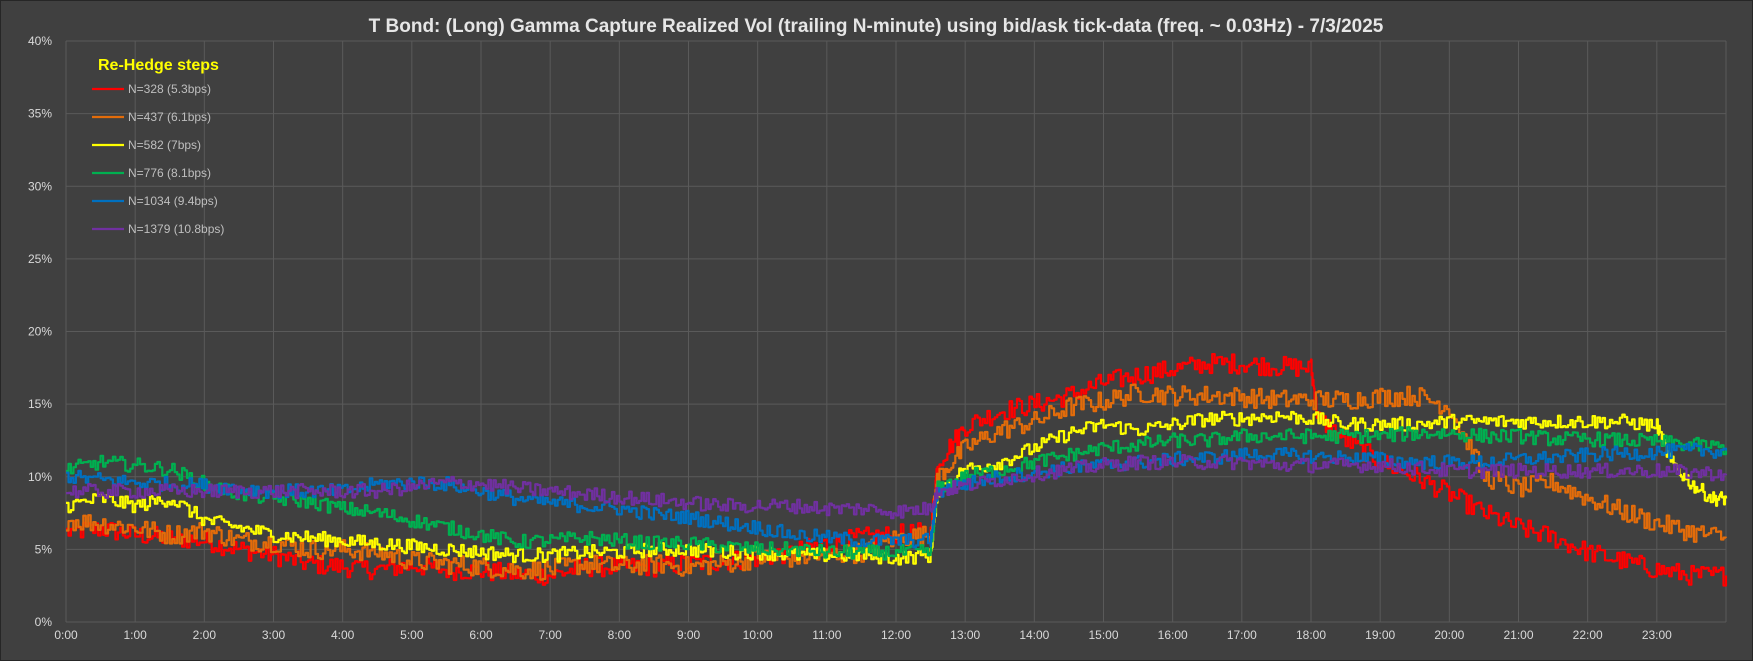 Image resolution: width=1753 pixels, height=661 pixels. What do you see at coordinates (343, 635) in the screenshot?
I see `x-tick-label: 4:00` at bounding box center [343, 635].